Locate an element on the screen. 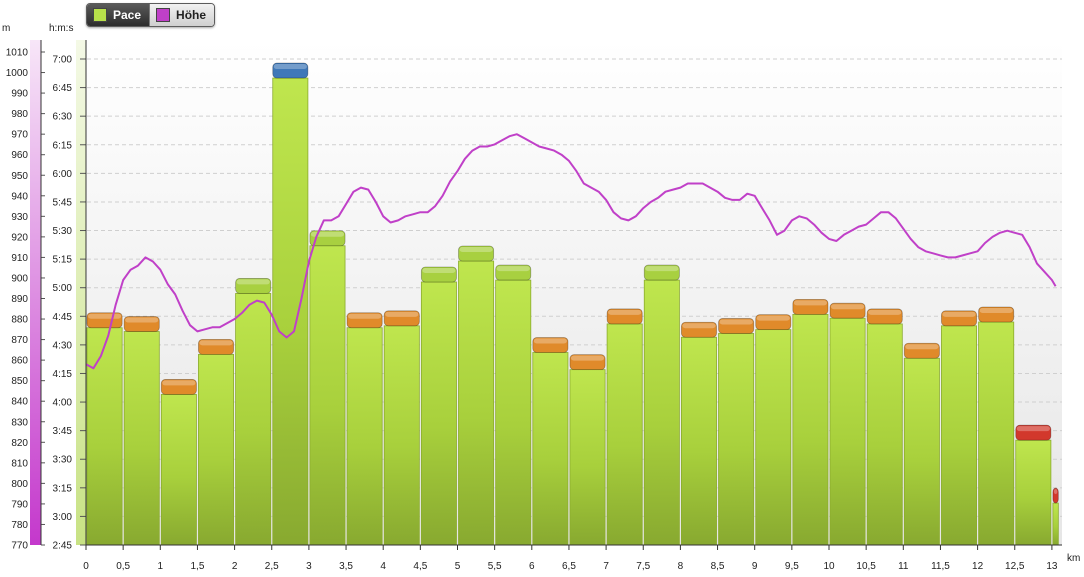 This screenshot has width=1084, height=577. elevation-tick-label: 960 is located at coordinates (19, 155).